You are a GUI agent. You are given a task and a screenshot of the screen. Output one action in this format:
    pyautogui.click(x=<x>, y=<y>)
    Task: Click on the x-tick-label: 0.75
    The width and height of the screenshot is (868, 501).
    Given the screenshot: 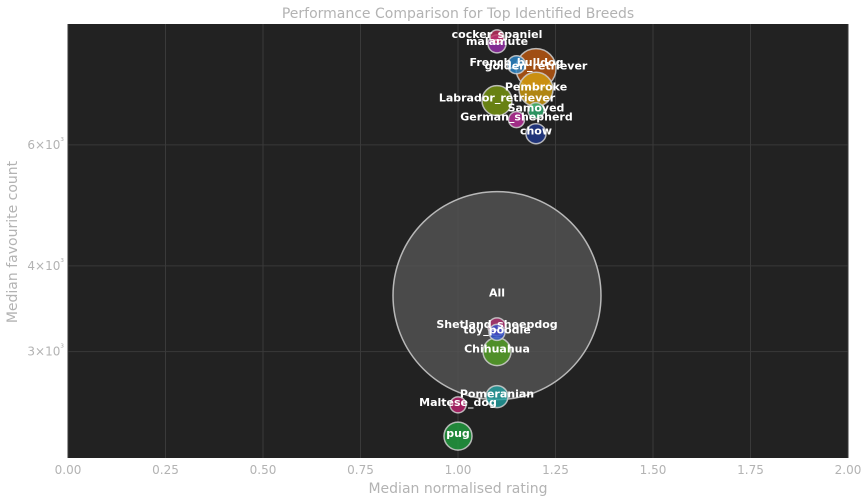 What is the action you would take?
    pyautogui.click(x=360, y=470)
    